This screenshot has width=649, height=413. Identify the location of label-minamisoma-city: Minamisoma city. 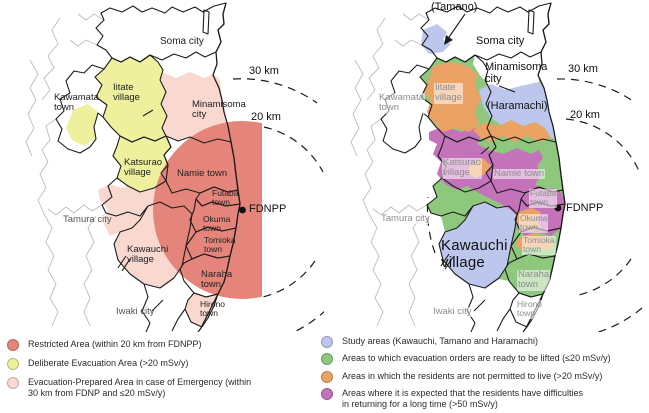
(219, 110).